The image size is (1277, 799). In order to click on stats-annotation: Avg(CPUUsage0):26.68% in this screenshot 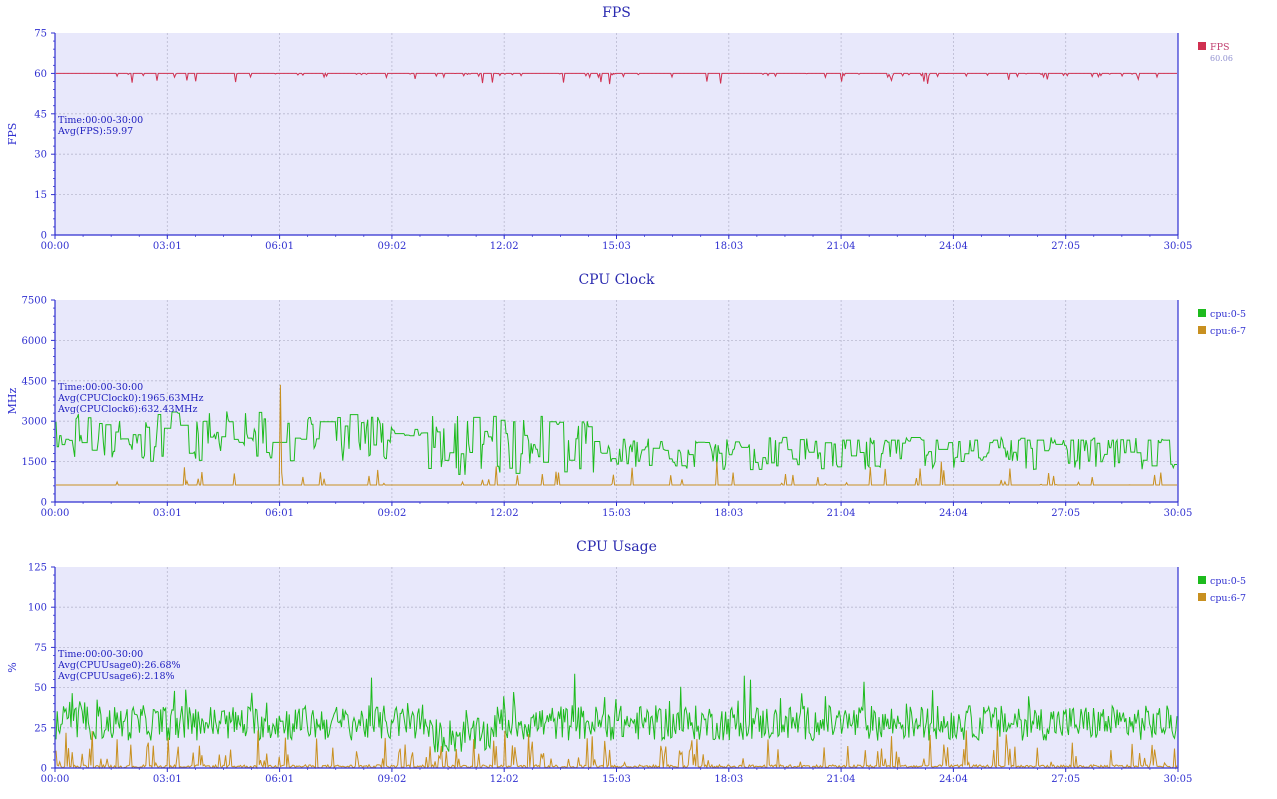, I will do `click(119, 665)`.